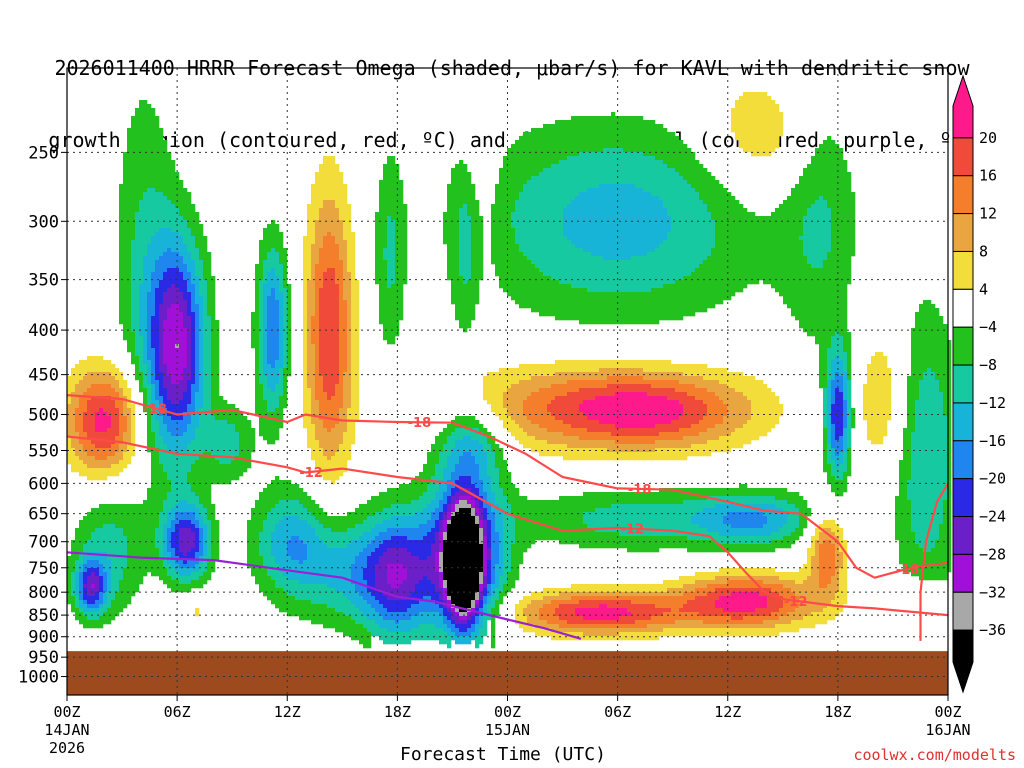  I want to click on credit-link: coolwx.com/modelts, so click(934, 755).